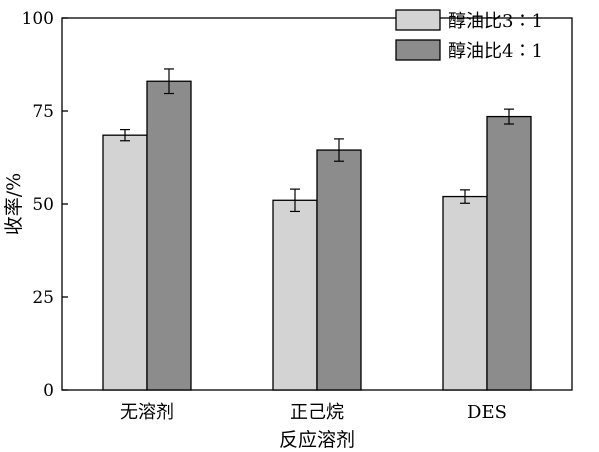 The image size is (599, 452). What do you see at coordinates (317, 412) in the screenshot?
I see `x-tick-label: 正己烷` at bounding box center [317, 412].